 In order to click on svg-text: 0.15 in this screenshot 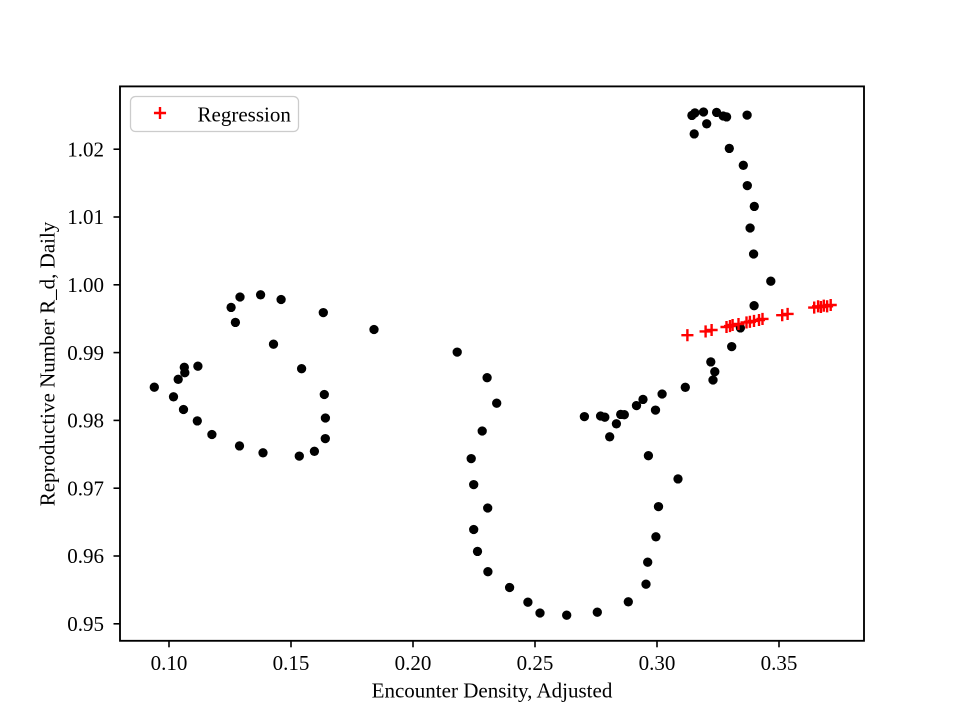, I will do `click(291, 663)`.